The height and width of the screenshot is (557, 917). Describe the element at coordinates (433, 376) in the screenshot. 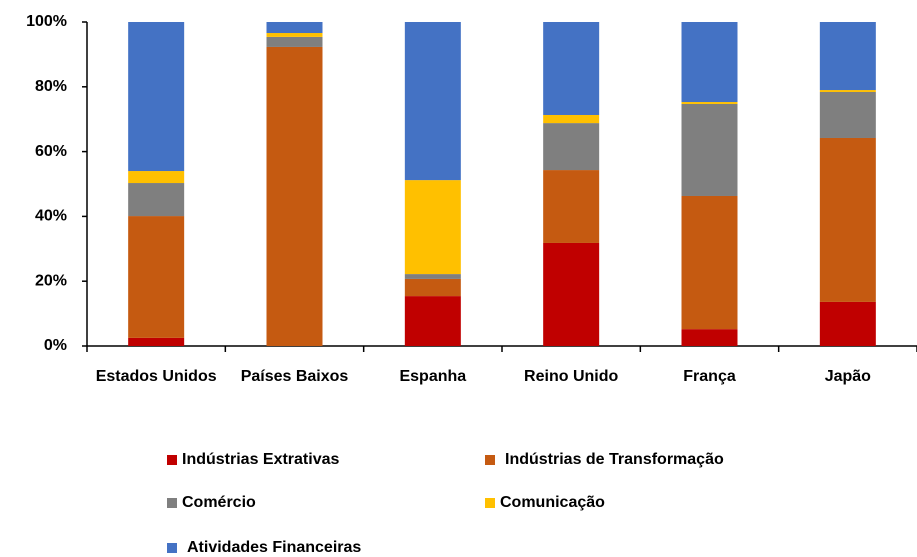

I see `x-tick-label: Espanha` at that location.